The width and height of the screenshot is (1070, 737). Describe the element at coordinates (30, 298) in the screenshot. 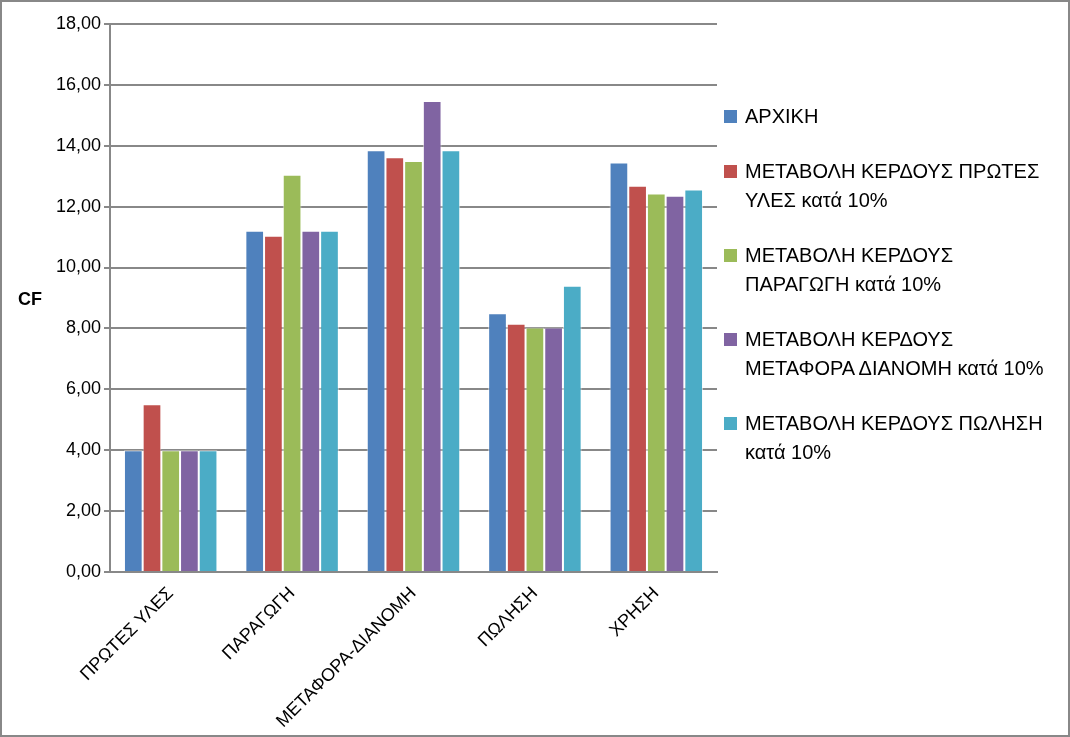

I see `y-axis-title: CF` at that location.